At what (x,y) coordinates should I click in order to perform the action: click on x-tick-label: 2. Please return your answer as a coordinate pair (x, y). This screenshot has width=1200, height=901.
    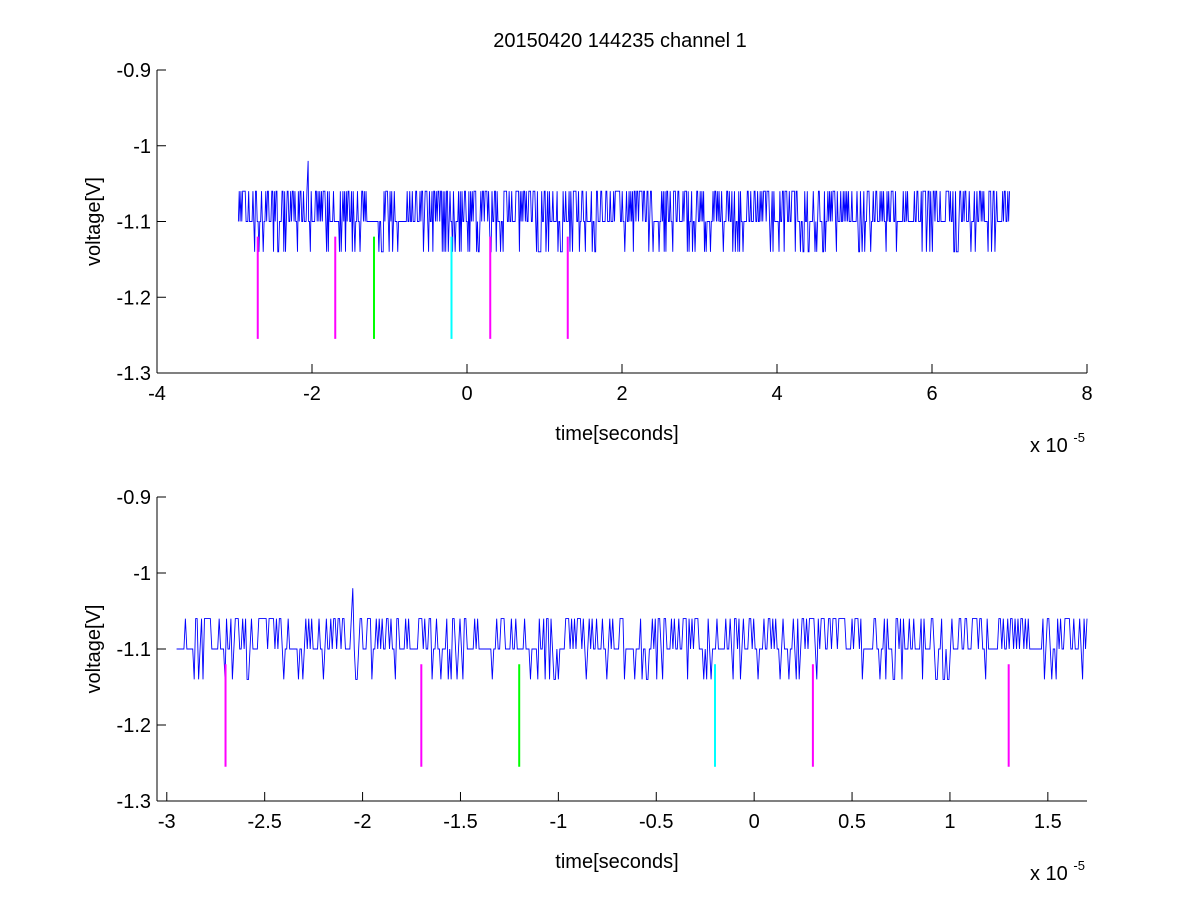
    Looking at the image, I should click on (621, 394).